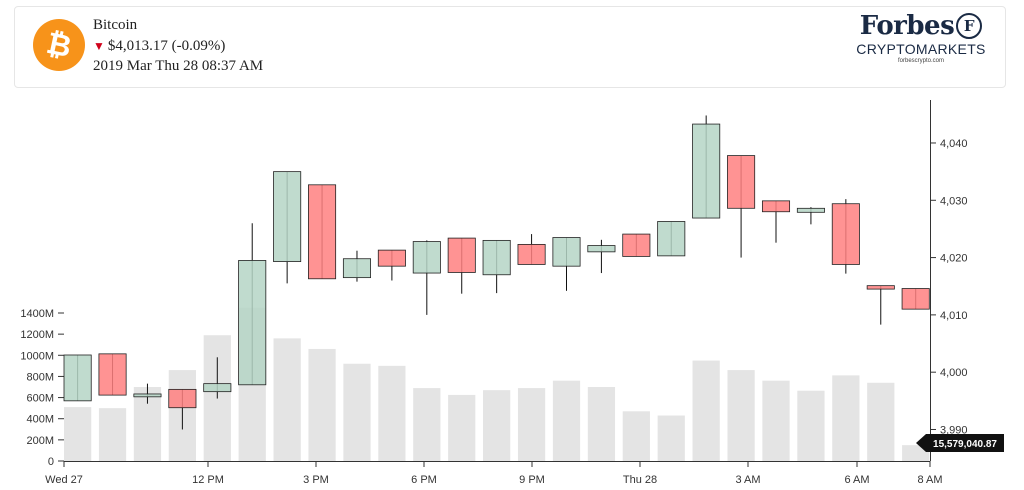  I want to click on volume-tick-label: 1400M, so click(37, 314).